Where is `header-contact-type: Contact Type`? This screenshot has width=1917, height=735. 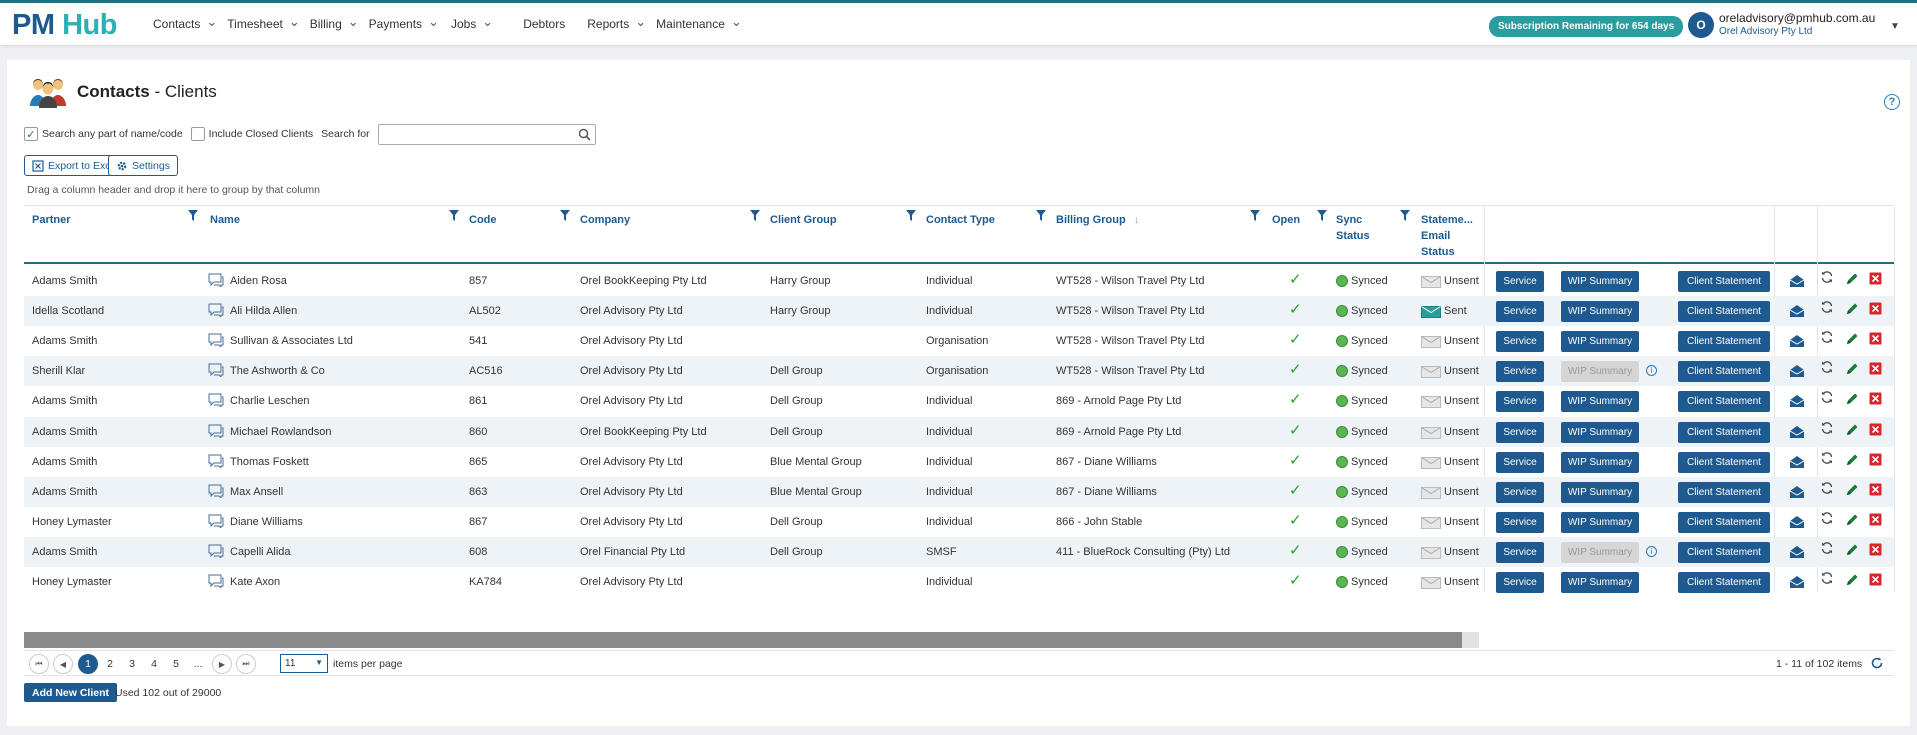 header-contact-type: Contact Type is located at coordinates (960, 220).